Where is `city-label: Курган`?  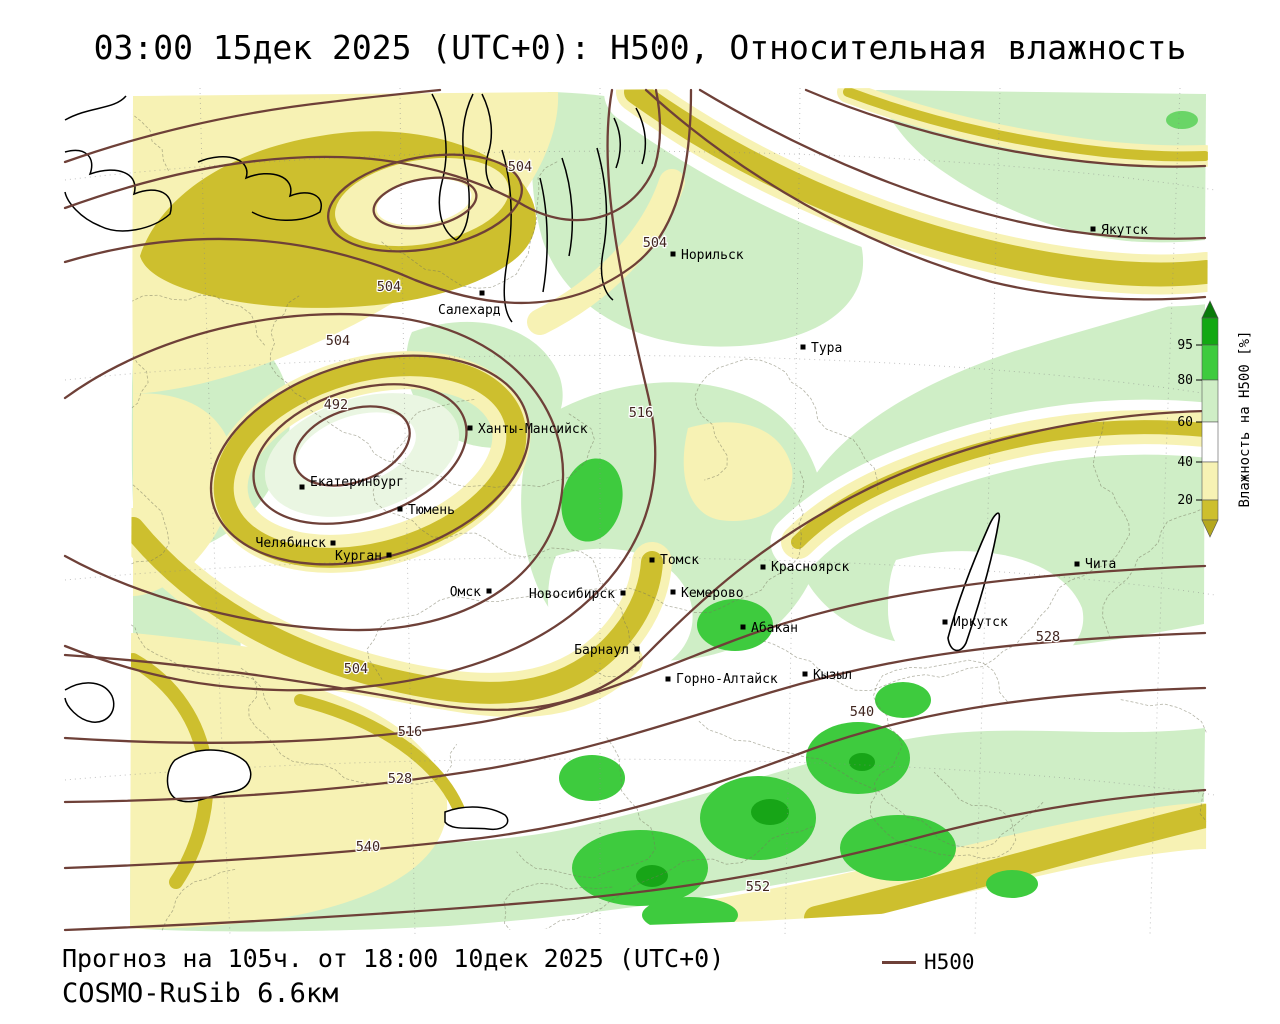
city-label: Курган is located at coordinates (358, 556).